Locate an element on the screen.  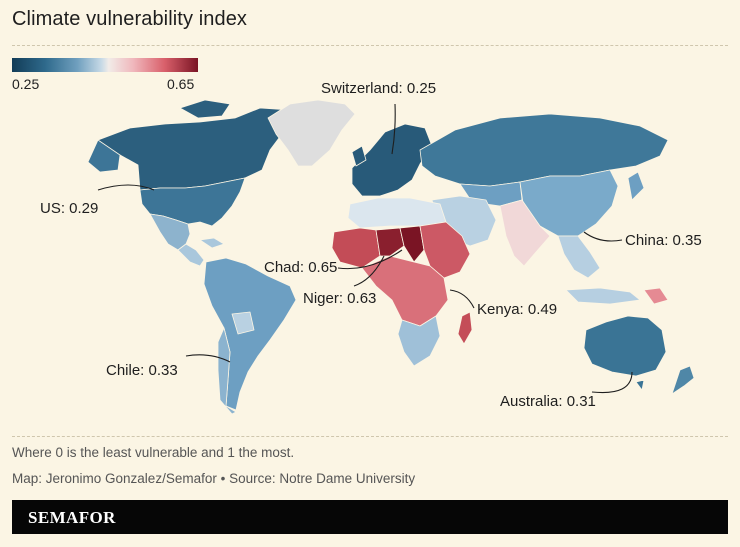
leader-niger is located at coordinates (369, 271).